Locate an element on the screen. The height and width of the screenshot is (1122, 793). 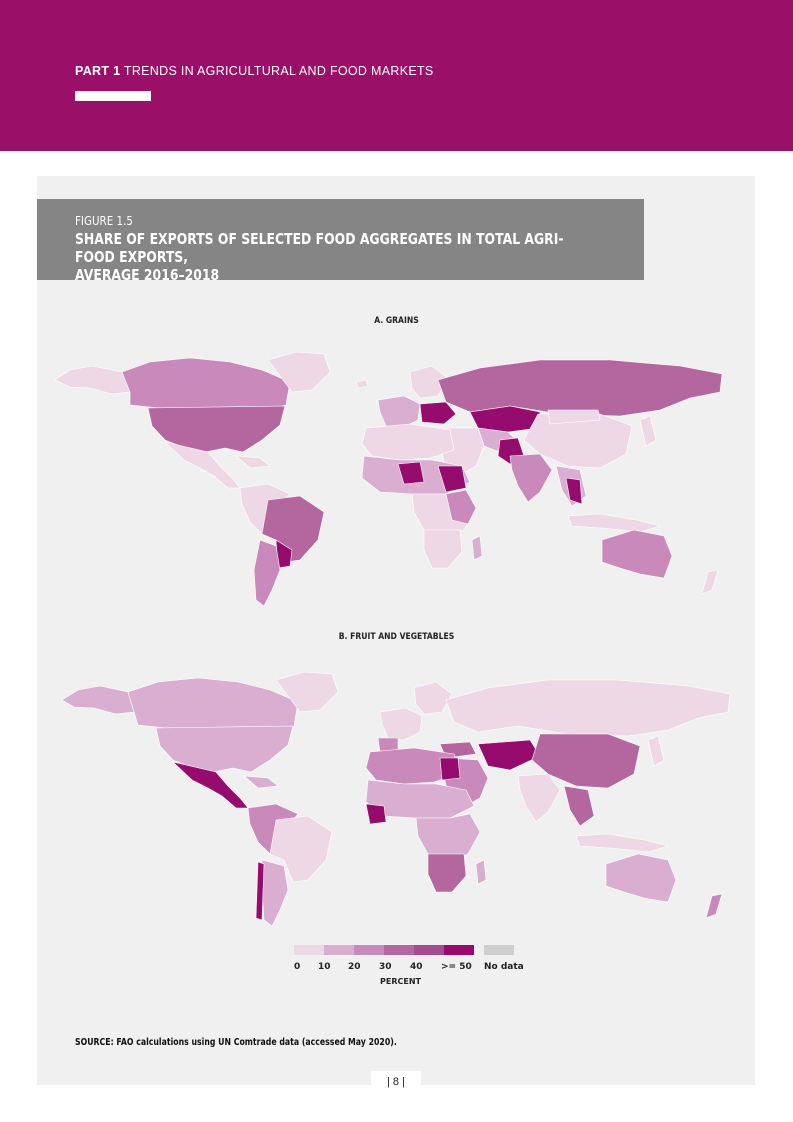
legend-tick-nodata: No data is located at coordinates (504, 967).